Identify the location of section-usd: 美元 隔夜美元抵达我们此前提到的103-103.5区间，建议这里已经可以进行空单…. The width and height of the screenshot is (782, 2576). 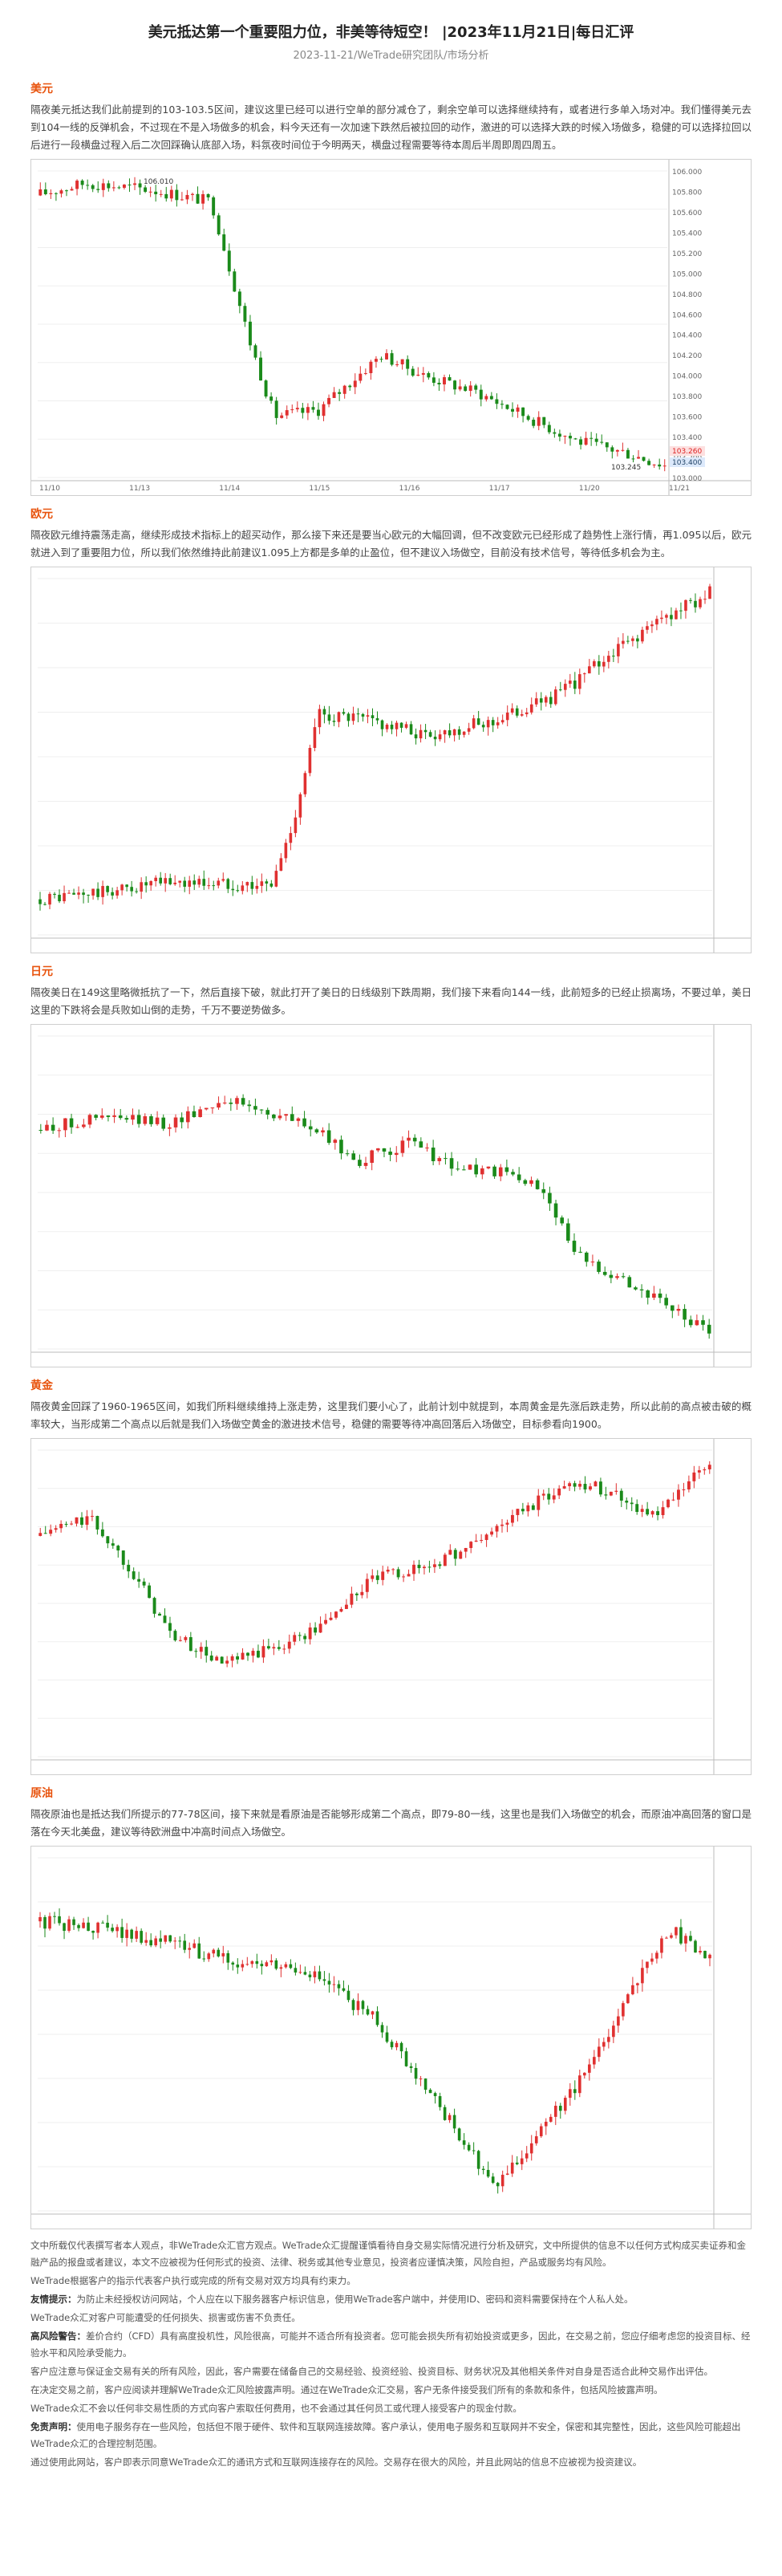
(391, 288).